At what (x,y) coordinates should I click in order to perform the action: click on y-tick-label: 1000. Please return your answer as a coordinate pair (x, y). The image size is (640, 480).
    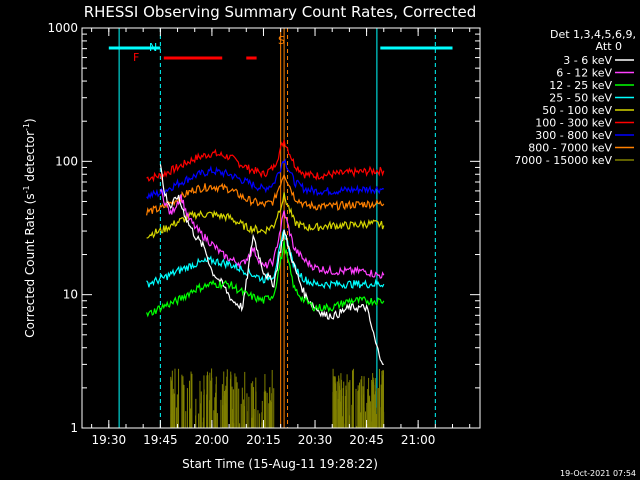
    Looking at the image, I should click on (62, 28).